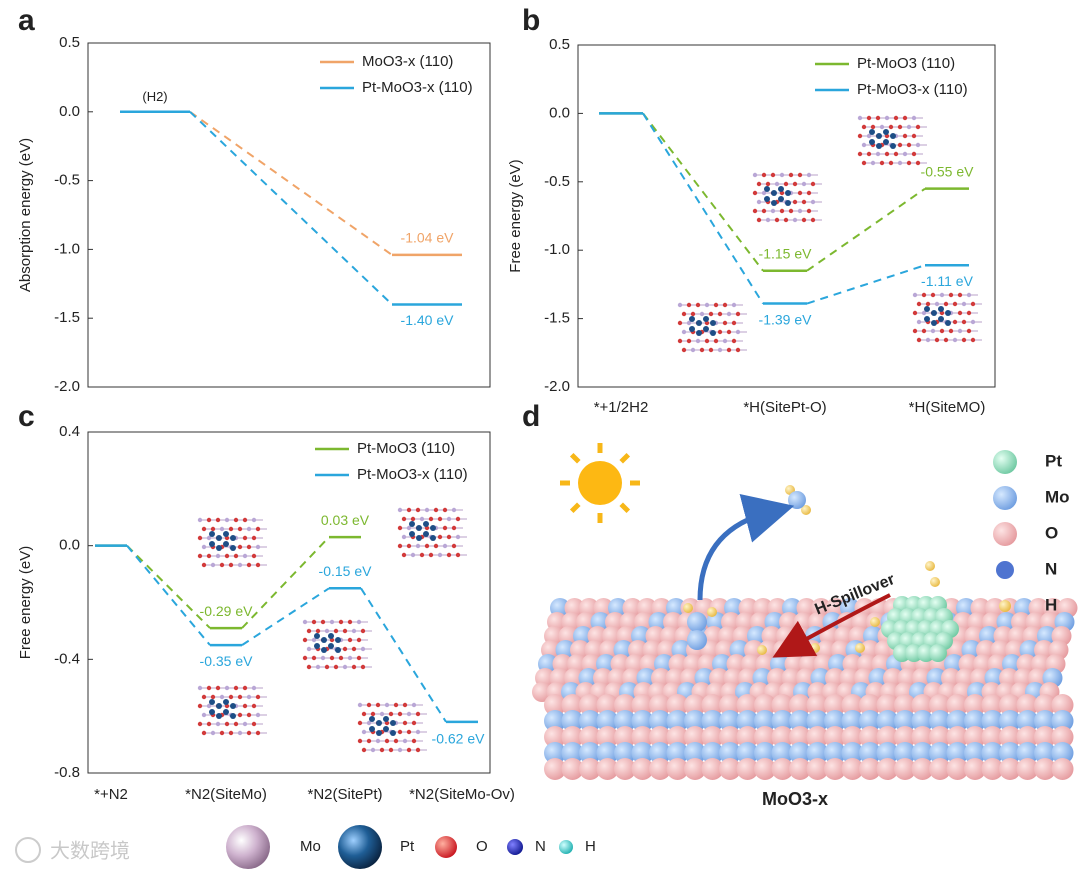 The width and height of the screenshot is (1080, 877). I want to click on atom-legend-label: Mo, so click(310, 846).